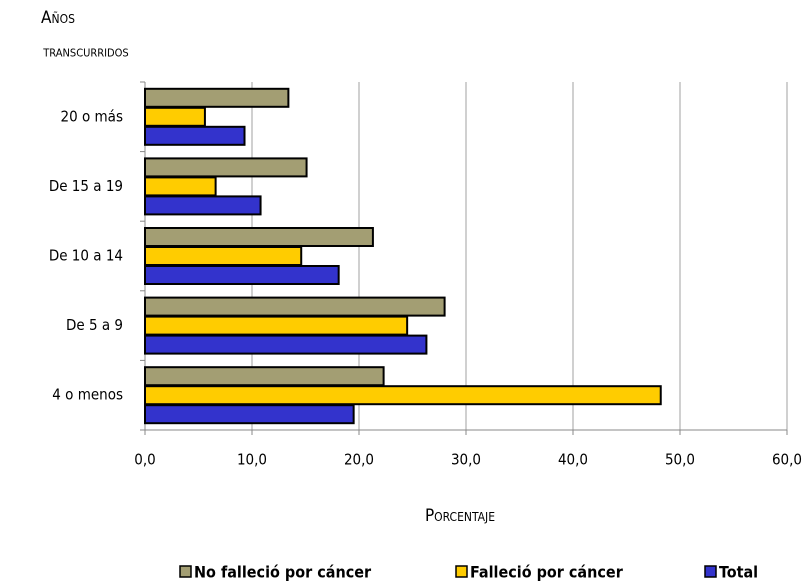 This screenshot has width=809, height=586. What do you see at coordinates (87, 395) in the screenshot?
I see `y-tick-label: 4 o menos` at bounding box center [87, 395].